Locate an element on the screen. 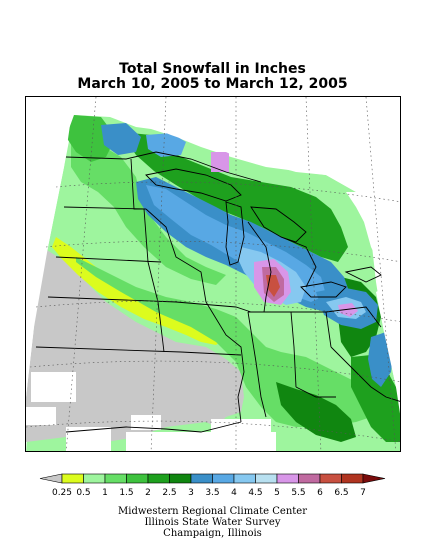 The width and height of the screenshot is (425, 550). credit-location: Champaign, Illinois is located at coordinates (212, 533).